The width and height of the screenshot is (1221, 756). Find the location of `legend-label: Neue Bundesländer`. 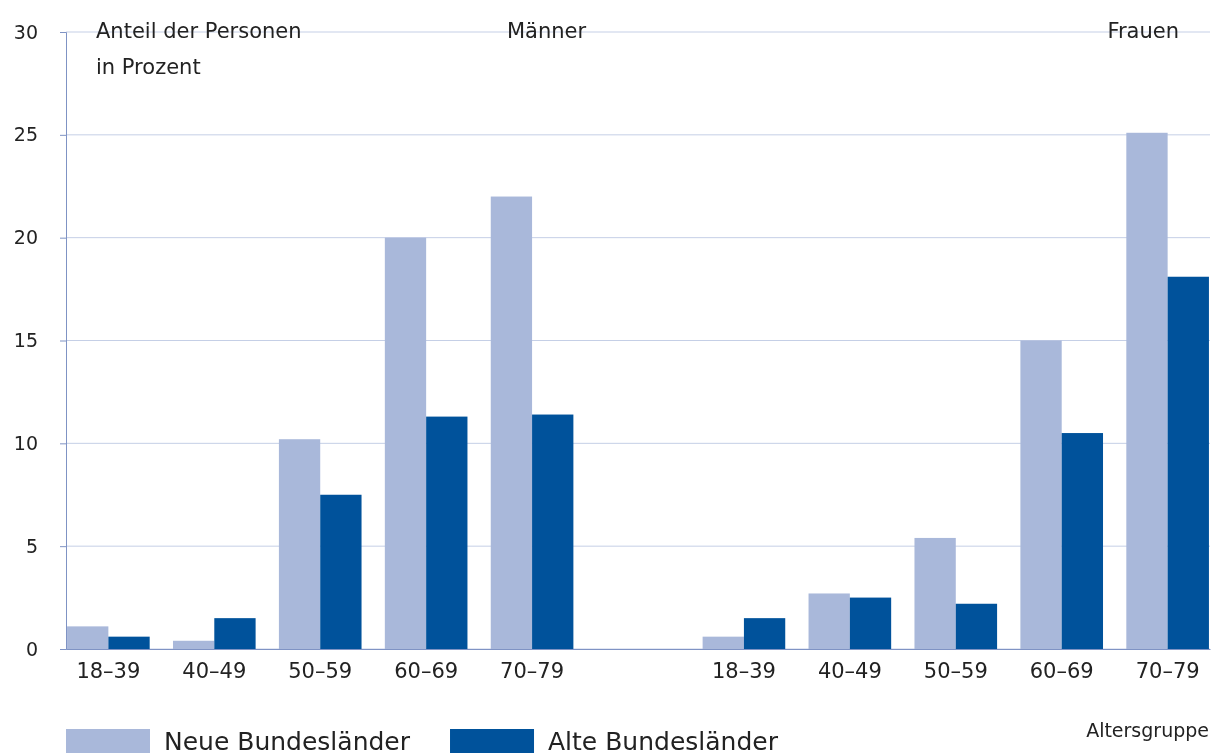

legend-label: Neue Bundesländer is located at coordinates (287, 741).